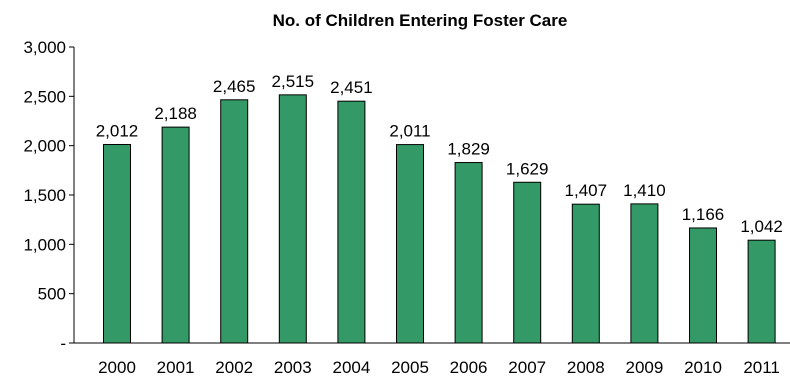 The image size is (790, 386). Describe the element at coordinates (351, 222) in the screenshot. I see `bar-2004` at that location.